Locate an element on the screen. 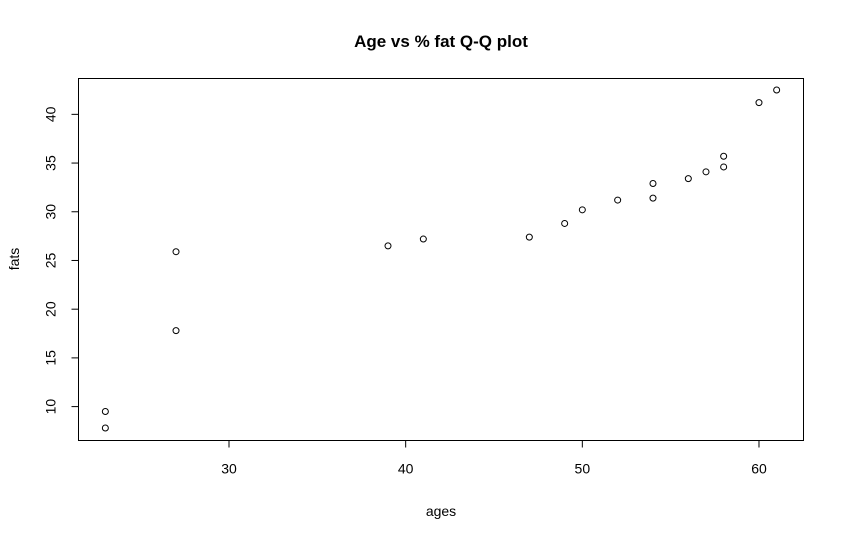  y-tick-label: 25 is located at coordinates (51, 260).